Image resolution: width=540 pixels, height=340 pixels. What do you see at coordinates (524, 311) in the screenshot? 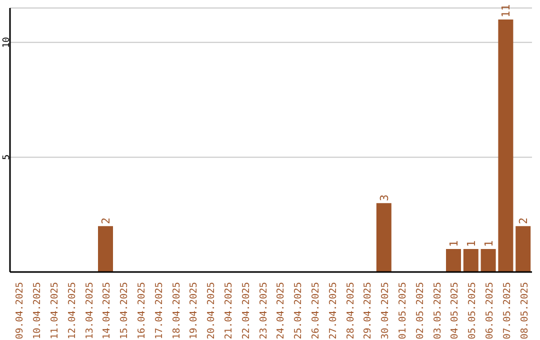
I see `x-tick-label: 08.05.2025` at bounding box center [524, 311].